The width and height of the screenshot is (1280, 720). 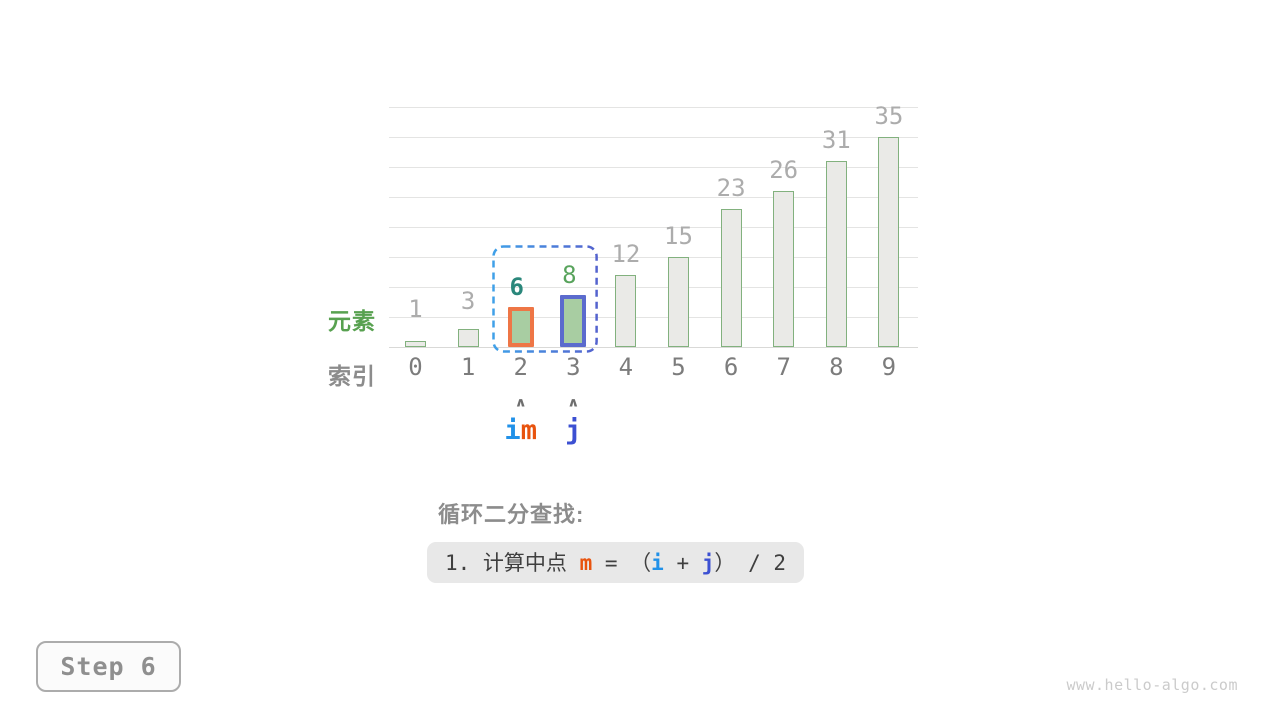 I want to click on watermark: www.hello-algo.com, so click(x=1152, y=685).